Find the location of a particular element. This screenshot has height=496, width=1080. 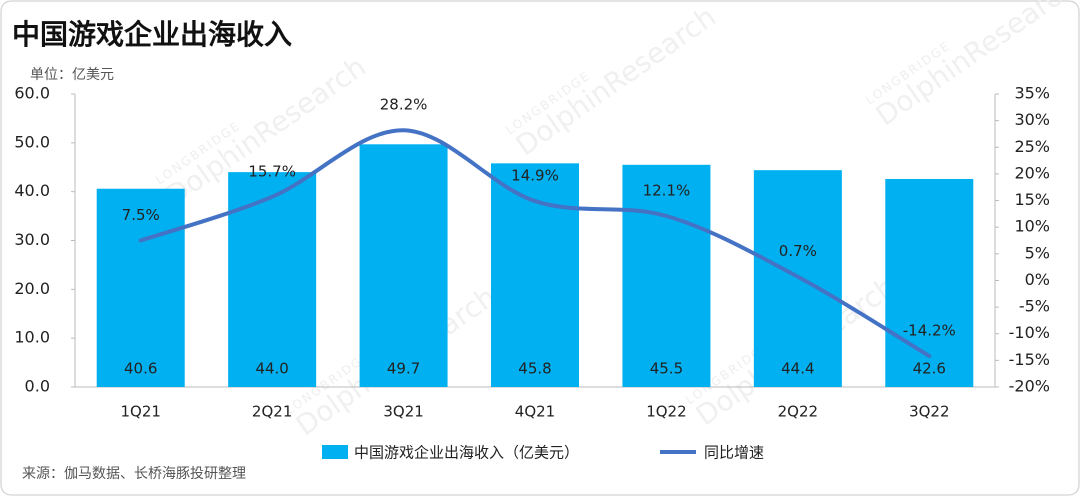

y2-tick-label: 25% is located at coordinates (1032, 146).